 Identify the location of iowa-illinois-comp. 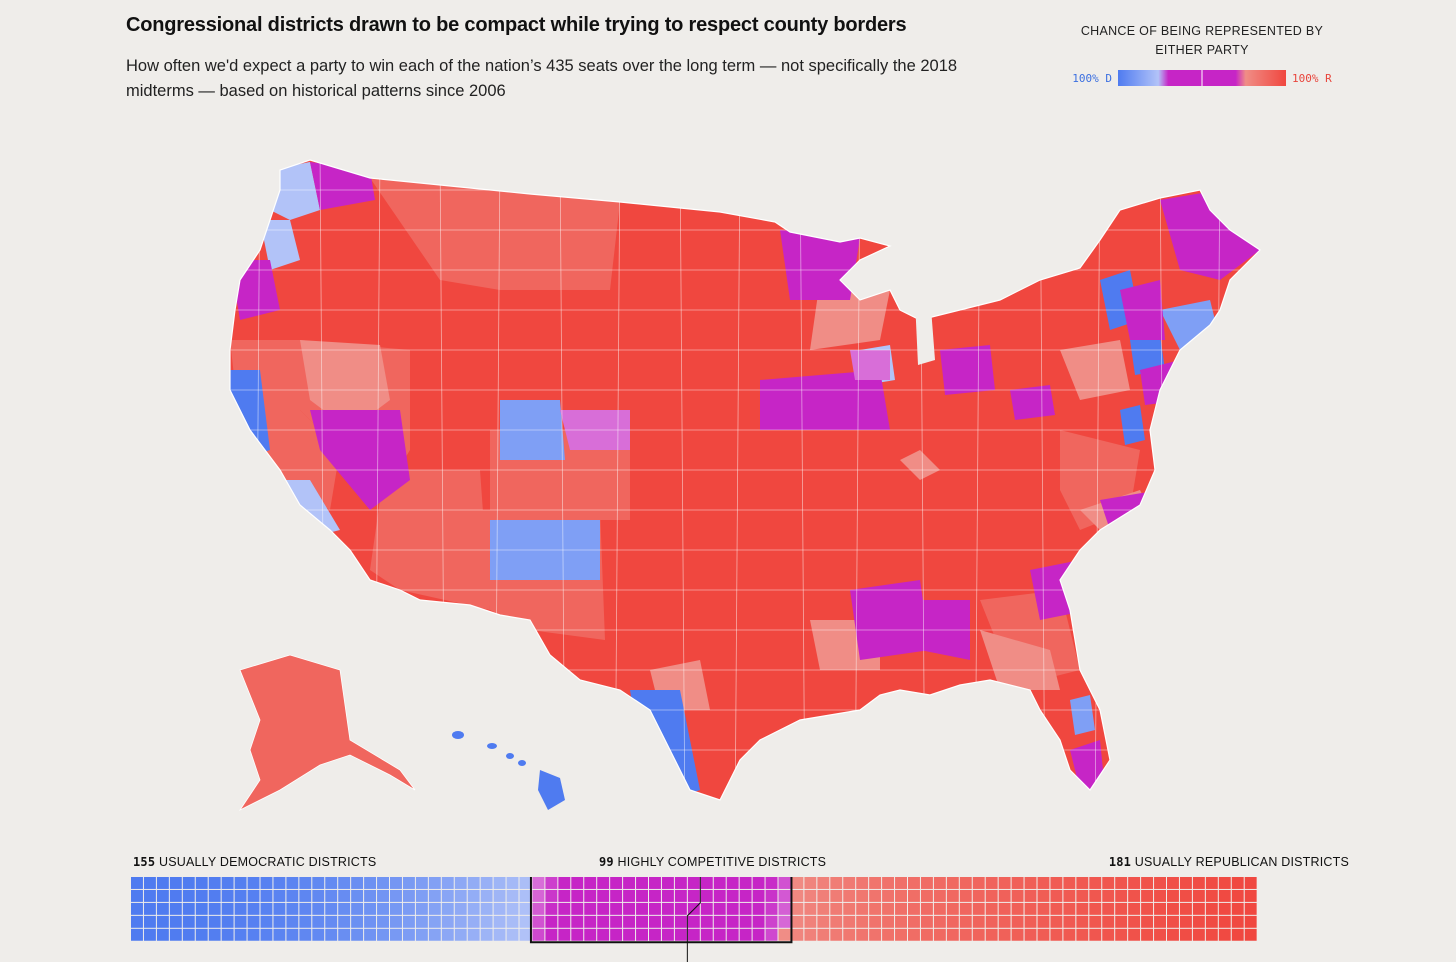
(825, 400).